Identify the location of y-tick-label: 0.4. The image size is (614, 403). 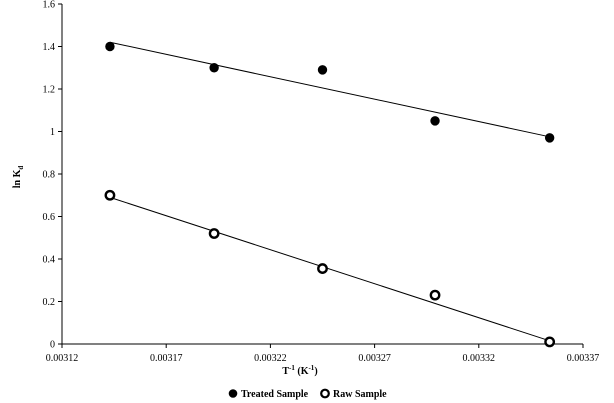
(49, 260).